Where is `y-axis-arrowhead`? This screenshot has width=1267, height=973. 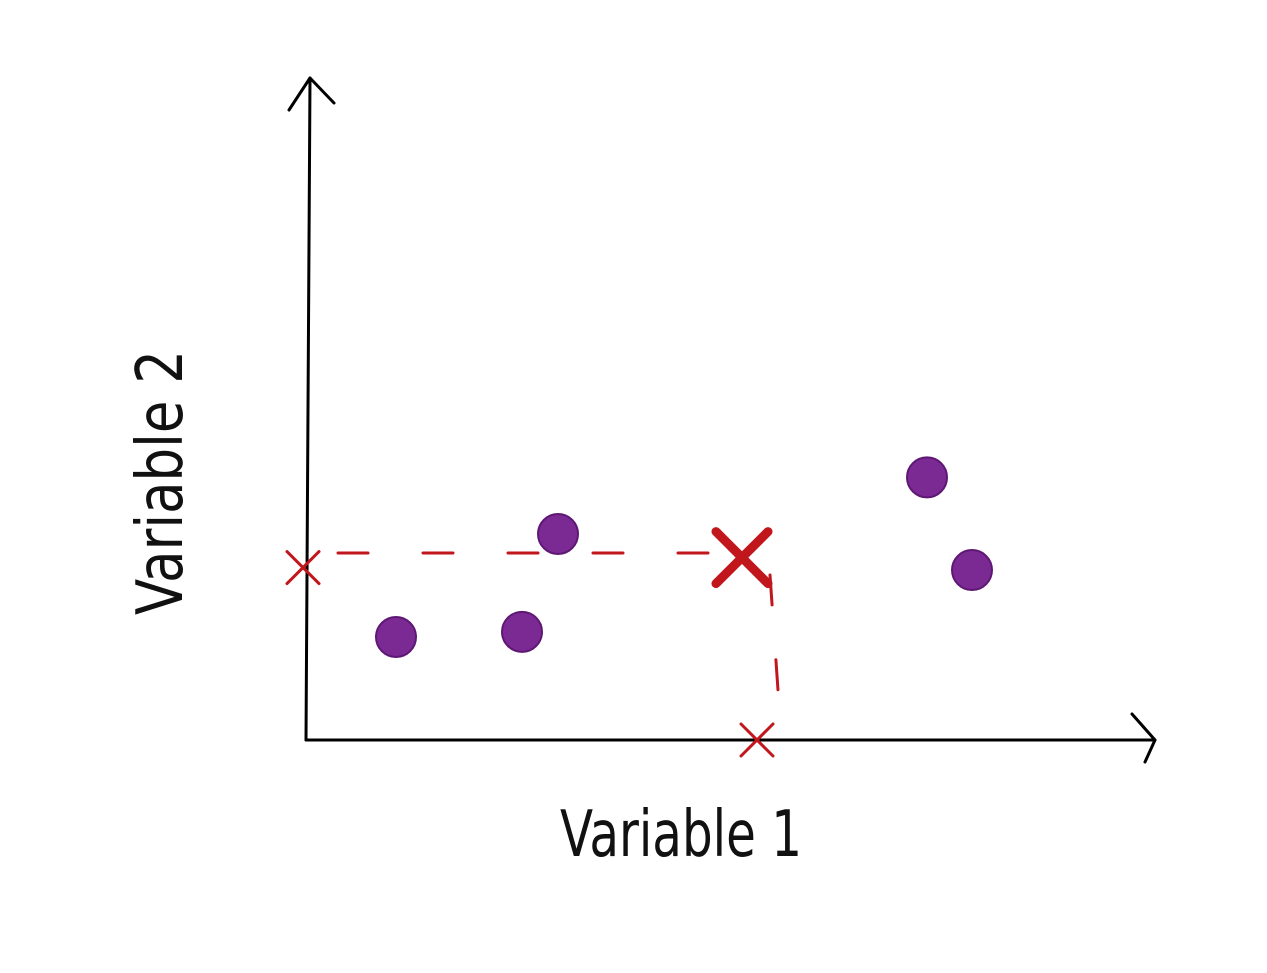 y-axis-arrowhead is located at coordinates (311, 94).